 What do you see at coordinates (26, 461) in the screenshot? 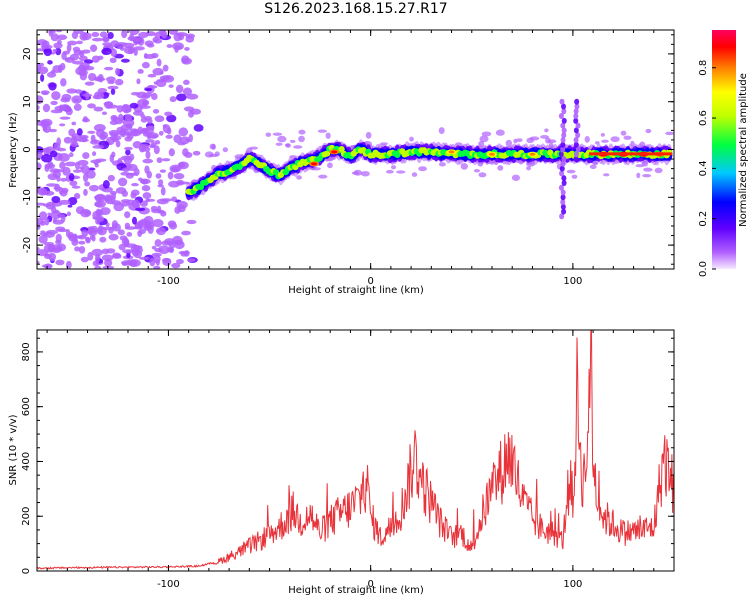
I see `y-tick-label: 400` at bounding box center [26, 461].